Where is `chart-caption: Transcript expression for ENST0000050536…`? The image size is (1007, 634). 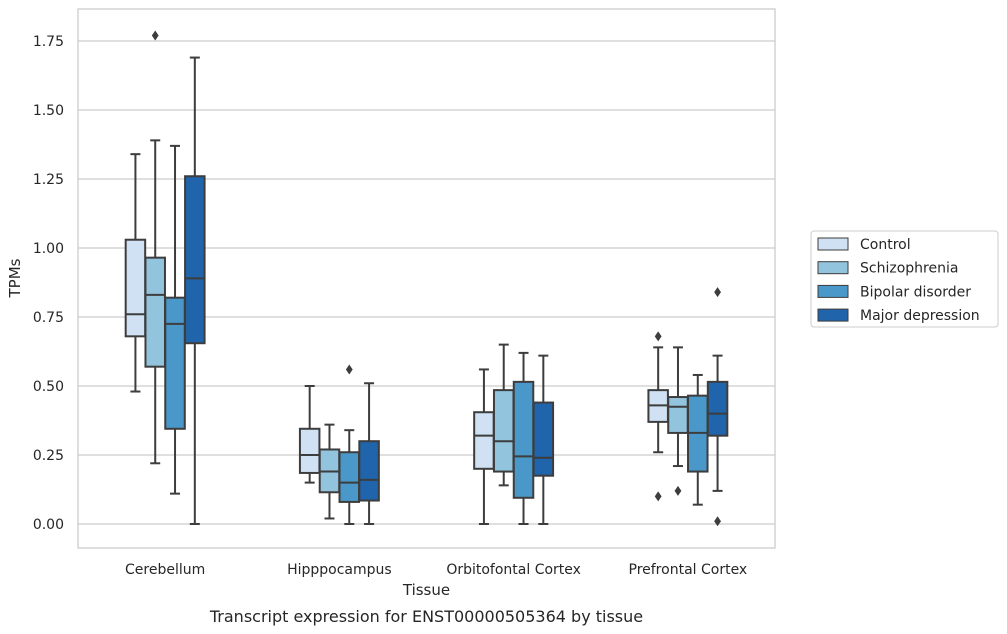 chart-caption: Transcript expression for ENST0000050536… is located at coordinates (426, 616).